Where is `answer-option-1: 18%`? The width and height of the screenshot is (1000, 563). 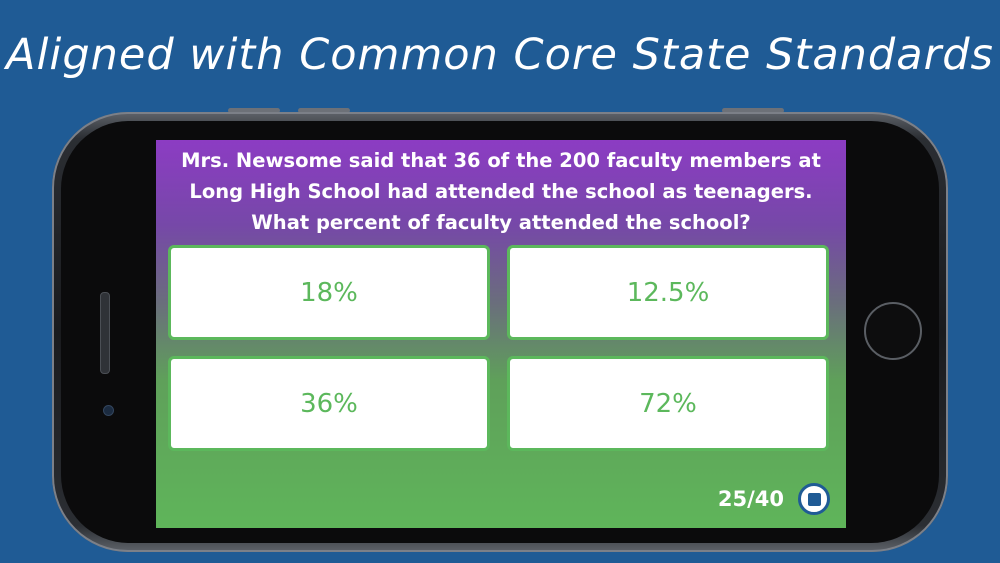 answer-option-1: 18% is located at coordinates (329, 292).